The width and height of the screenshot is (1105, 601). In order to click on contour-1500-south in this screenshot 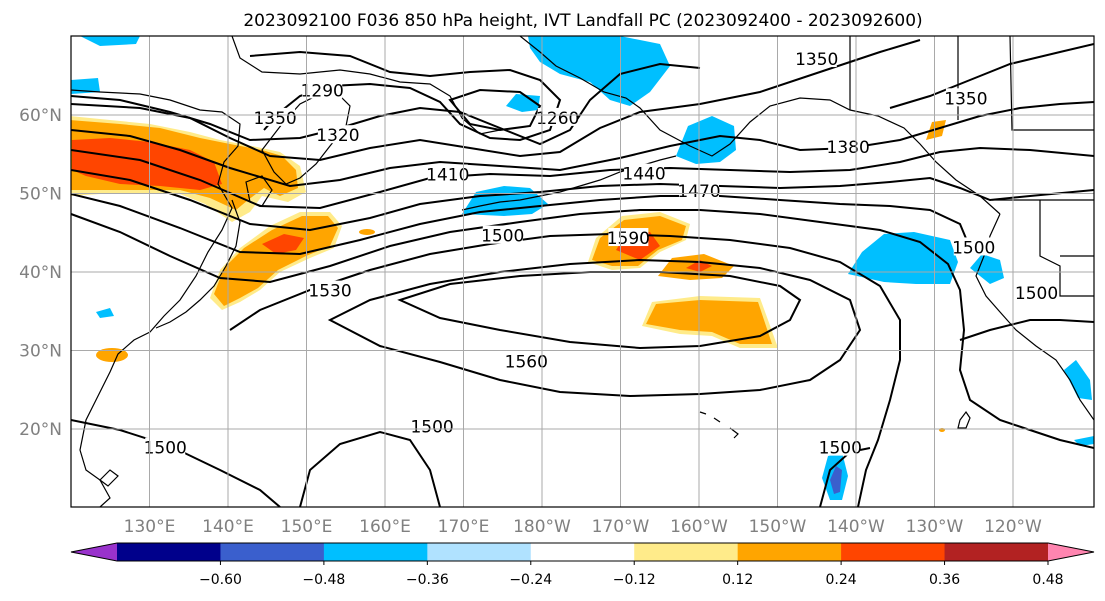, I will do `click(176, 463)`.